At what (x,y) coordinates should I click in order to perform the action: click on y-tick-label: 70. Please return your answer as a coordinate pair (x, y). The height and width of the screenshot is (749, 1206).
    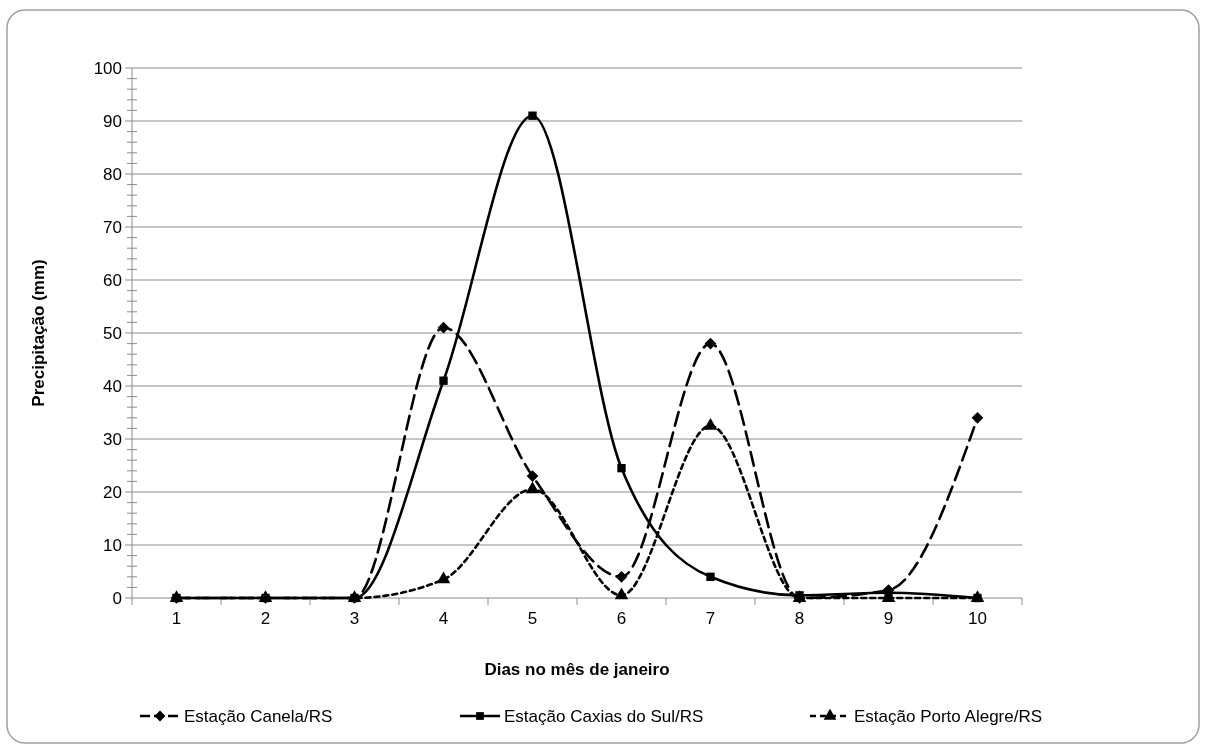
    Looking at the image, I should click on (112, 227).